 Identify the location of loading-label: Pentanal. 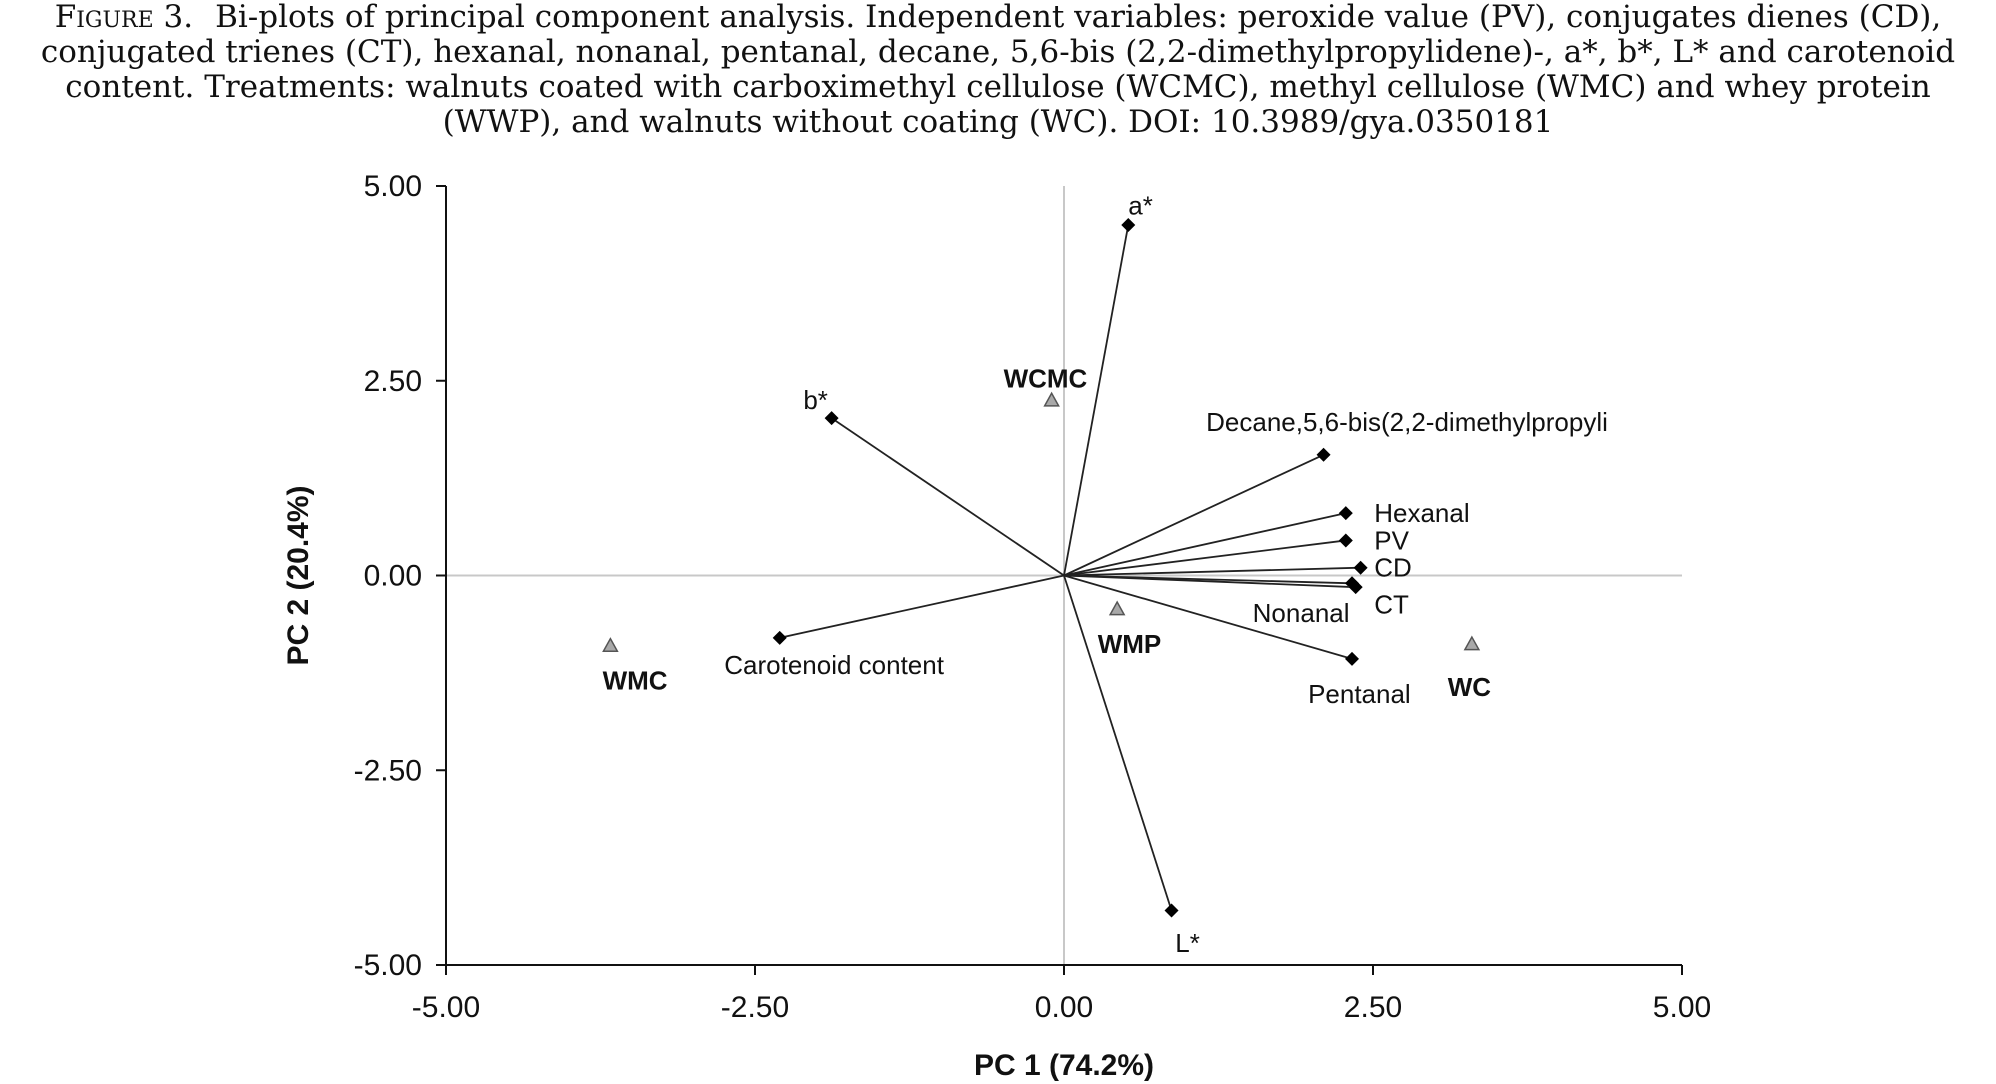
(1359, 694).